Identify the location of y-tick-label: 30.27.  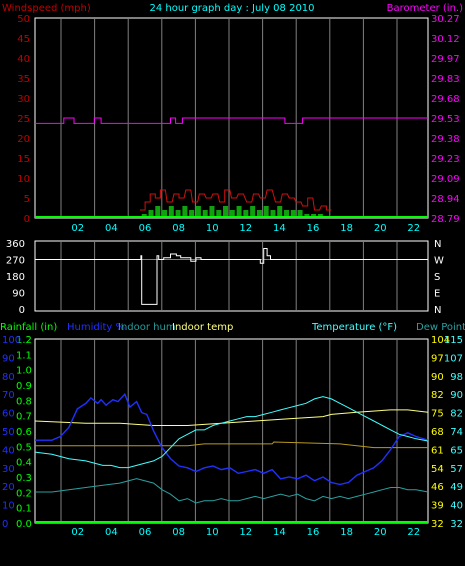
(445, 19).